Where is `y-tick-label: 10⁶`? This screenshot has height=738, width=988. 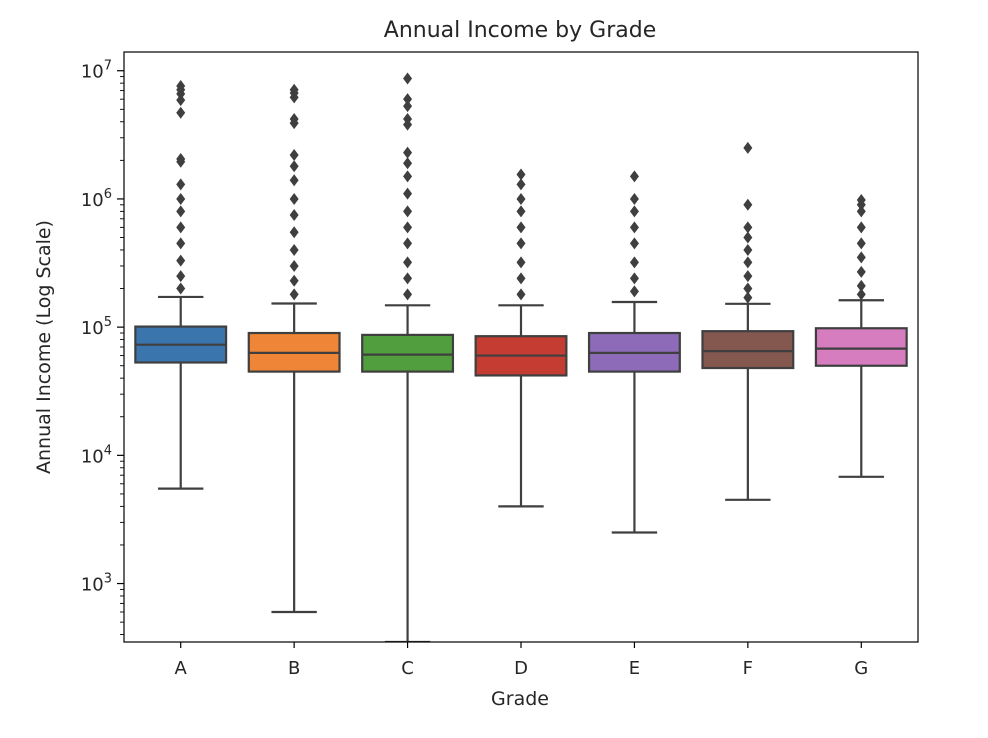
y-tick-label: 10⁶ is located at coordinates (96, 199).